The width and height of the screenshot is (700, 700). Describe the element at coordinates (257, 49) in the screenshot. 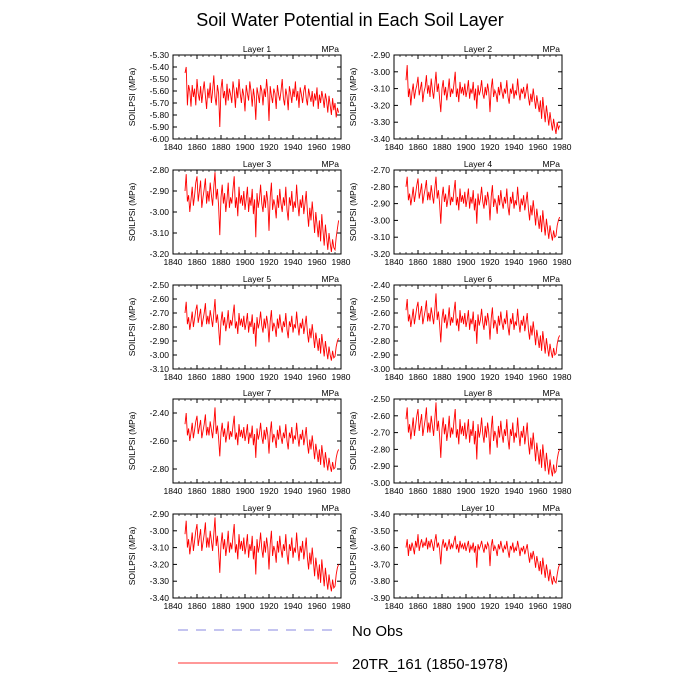

I see `panel-title: Layer 1` at that location.